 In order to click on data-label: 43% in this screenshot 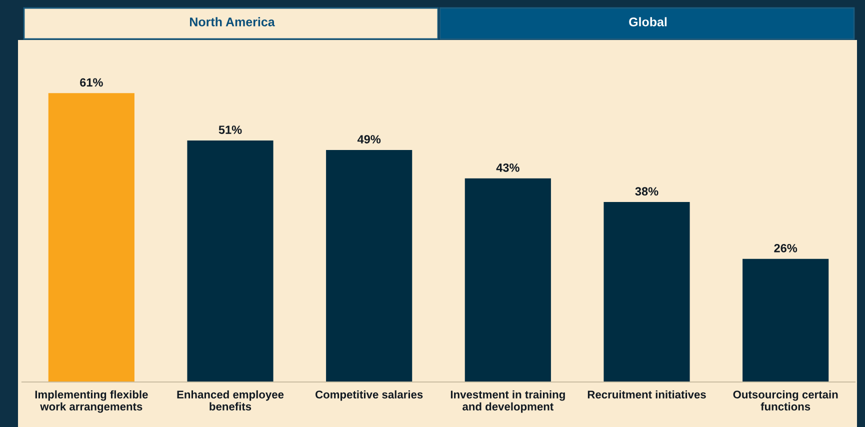, I will do `click(508, 167)`.